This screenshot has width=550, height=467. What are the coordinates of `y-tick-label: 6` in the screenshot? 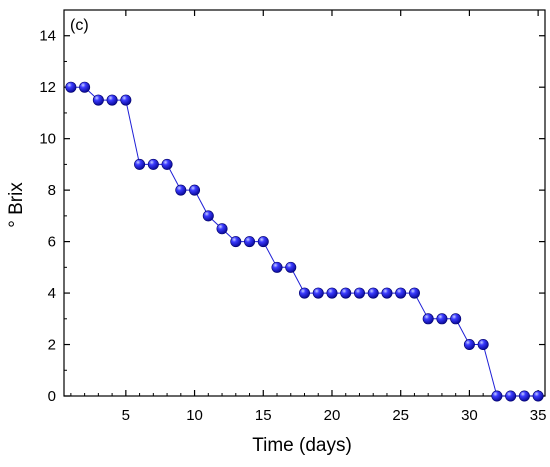 It's located at (52, 242).